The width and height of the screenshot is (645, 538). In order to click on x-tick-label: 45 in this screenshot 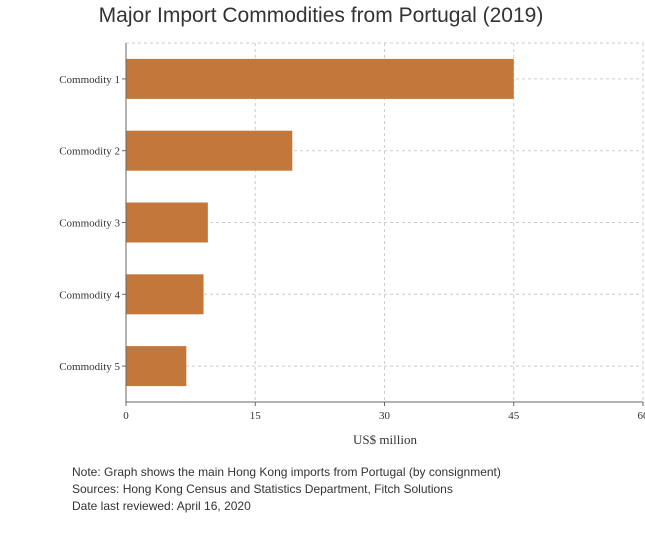, I will do `click(514, 416)`.